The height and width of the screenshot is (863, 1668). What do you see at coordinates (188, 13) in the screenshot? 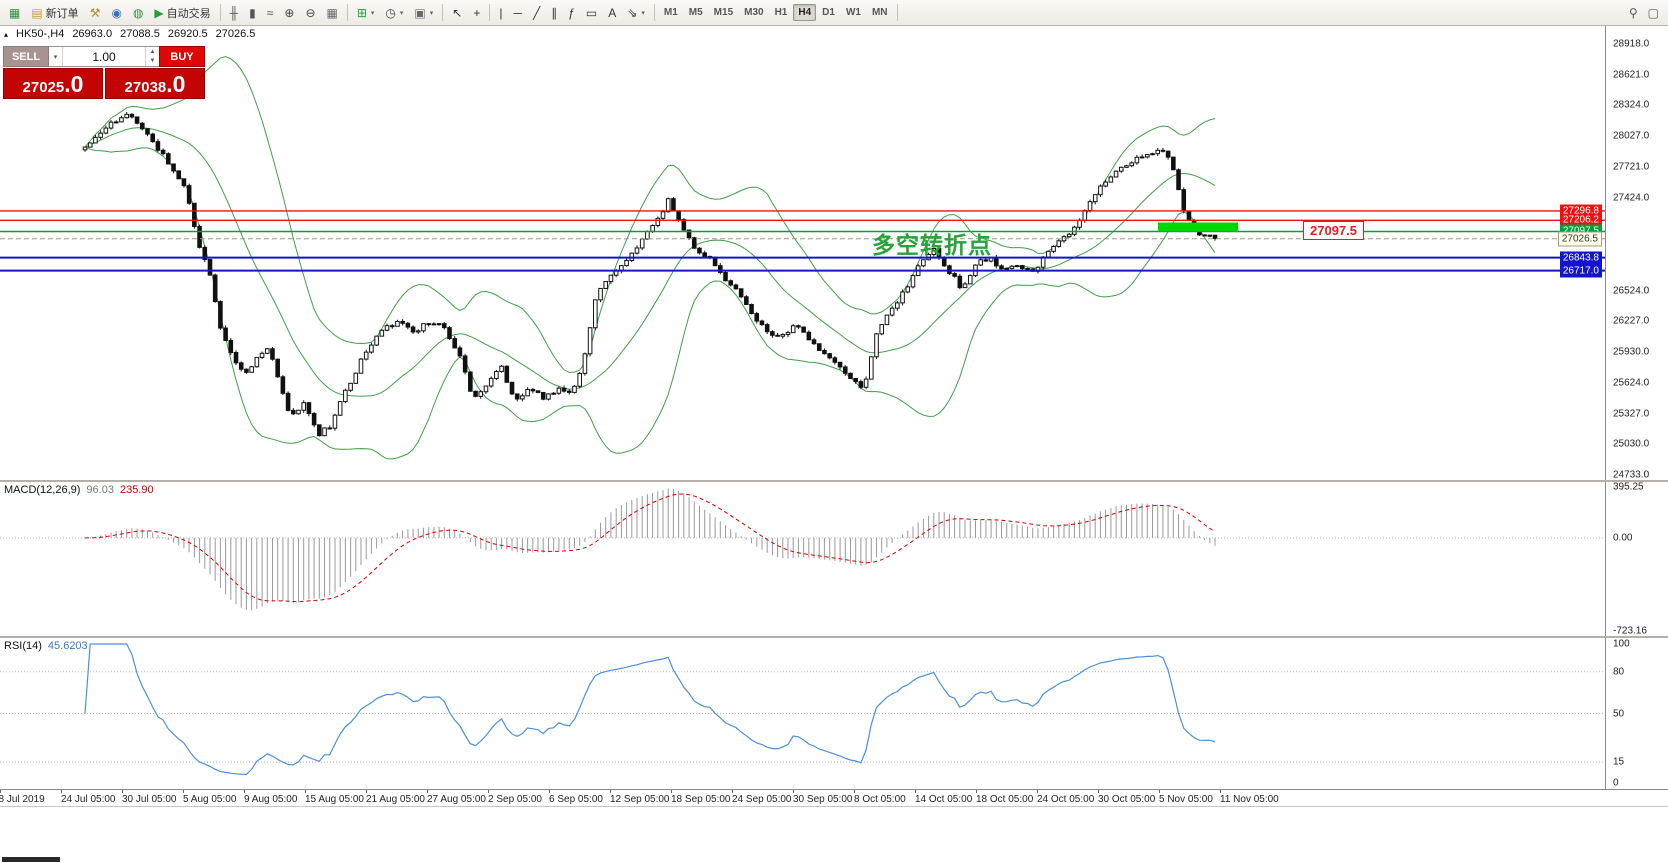
I see `auto-trading-button-label: 自动交易` at bounding box center [188, 13].